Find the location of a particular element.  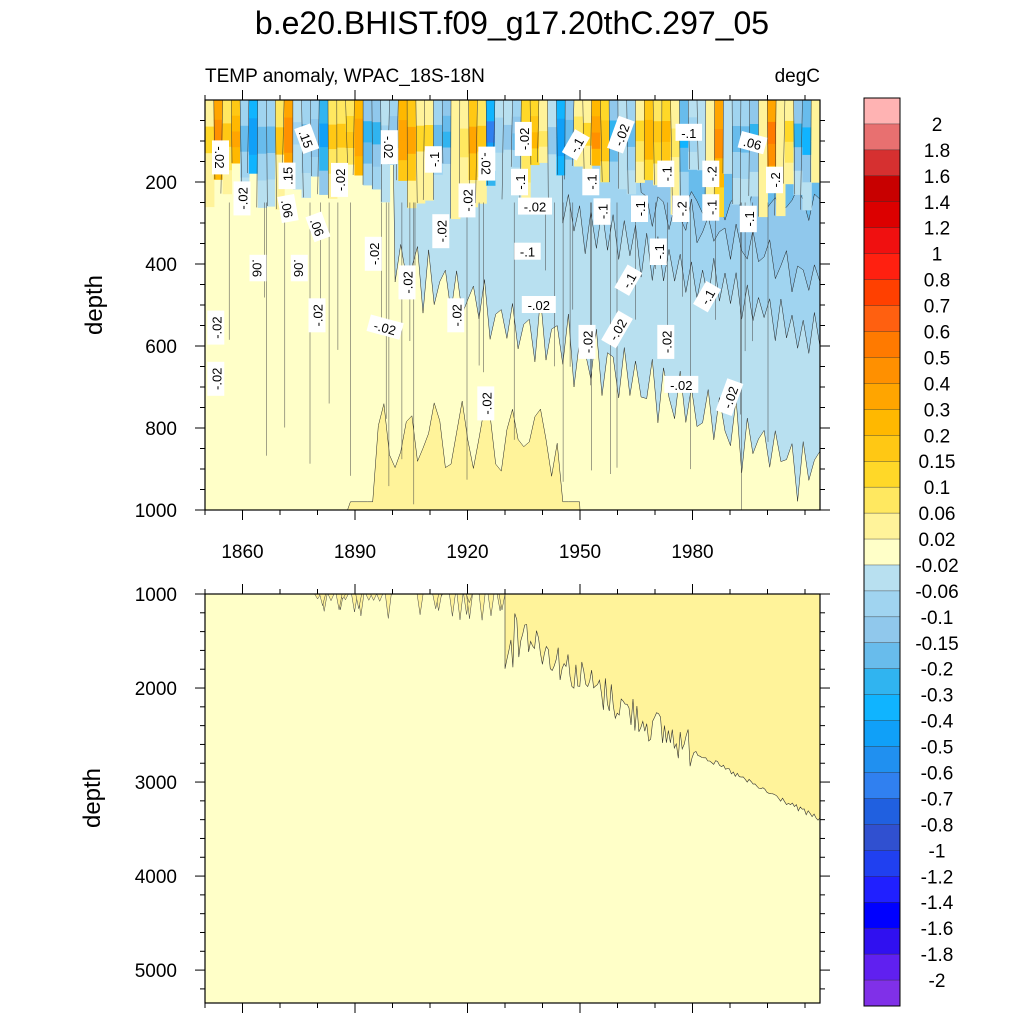

colorbar-label: -0.8 is located at coordinates (937, 825).